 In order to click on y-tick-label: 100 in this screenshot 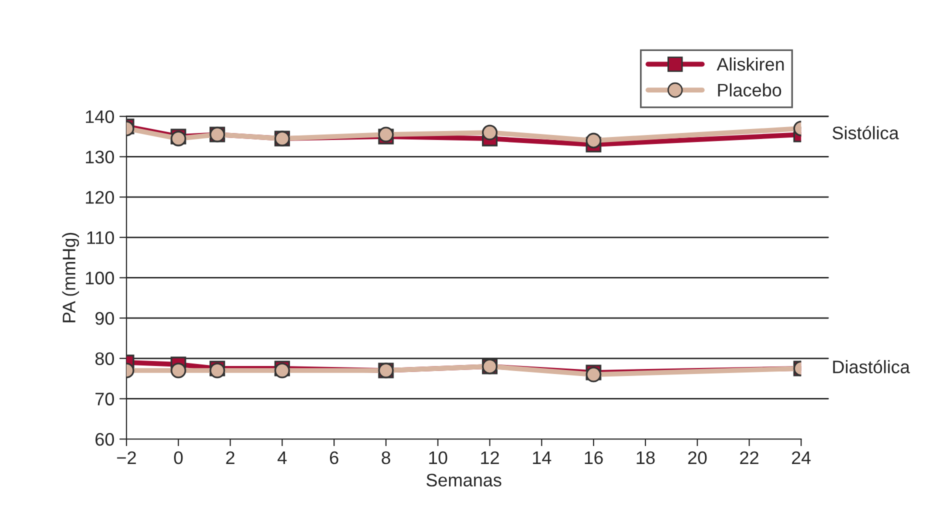, I will do `click(100, 278)`.